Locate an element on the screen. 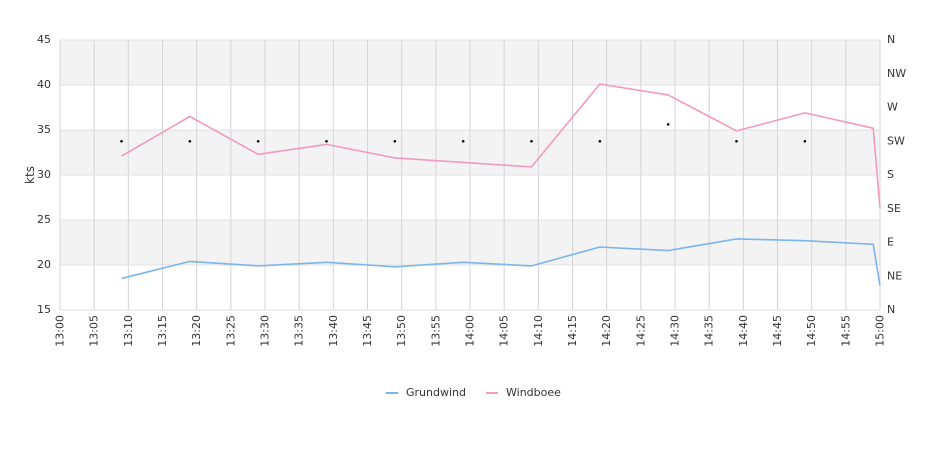  legend-item-grundwind: Grundwind is located at coordinates (426, 392).